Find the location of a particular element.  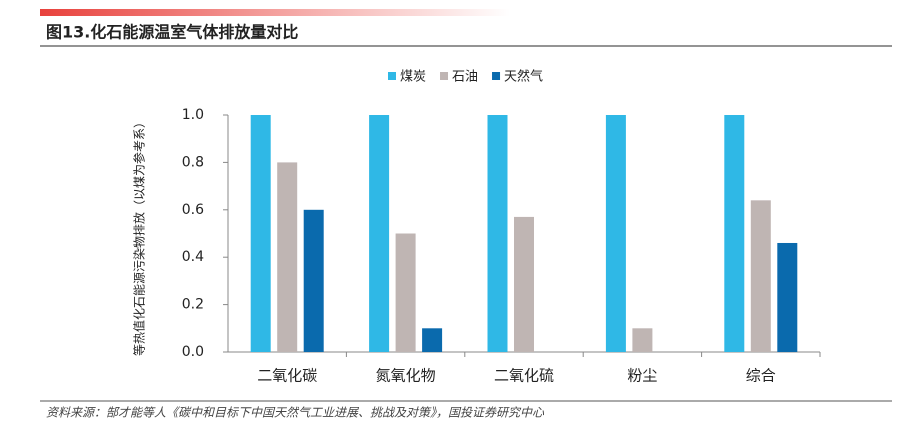

legend-label: 天然气 is located at coordinates (523, 77).